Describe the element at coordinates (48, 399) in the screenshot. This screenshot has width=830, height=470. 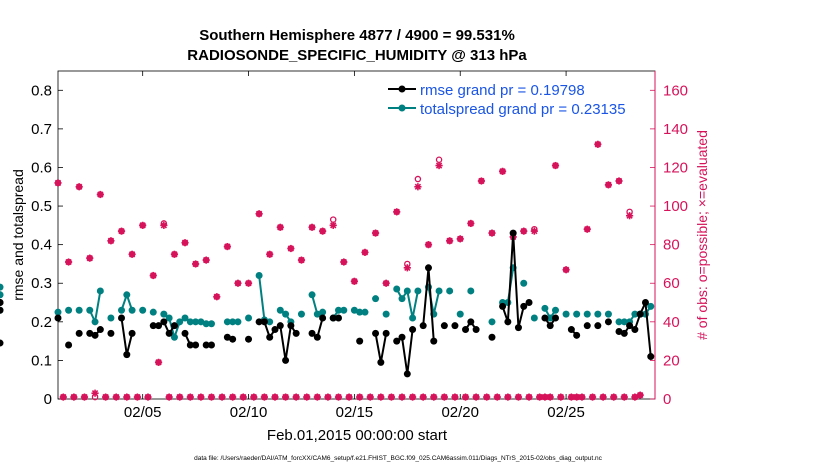
I see `y-left-tick-label: 0` at that location.